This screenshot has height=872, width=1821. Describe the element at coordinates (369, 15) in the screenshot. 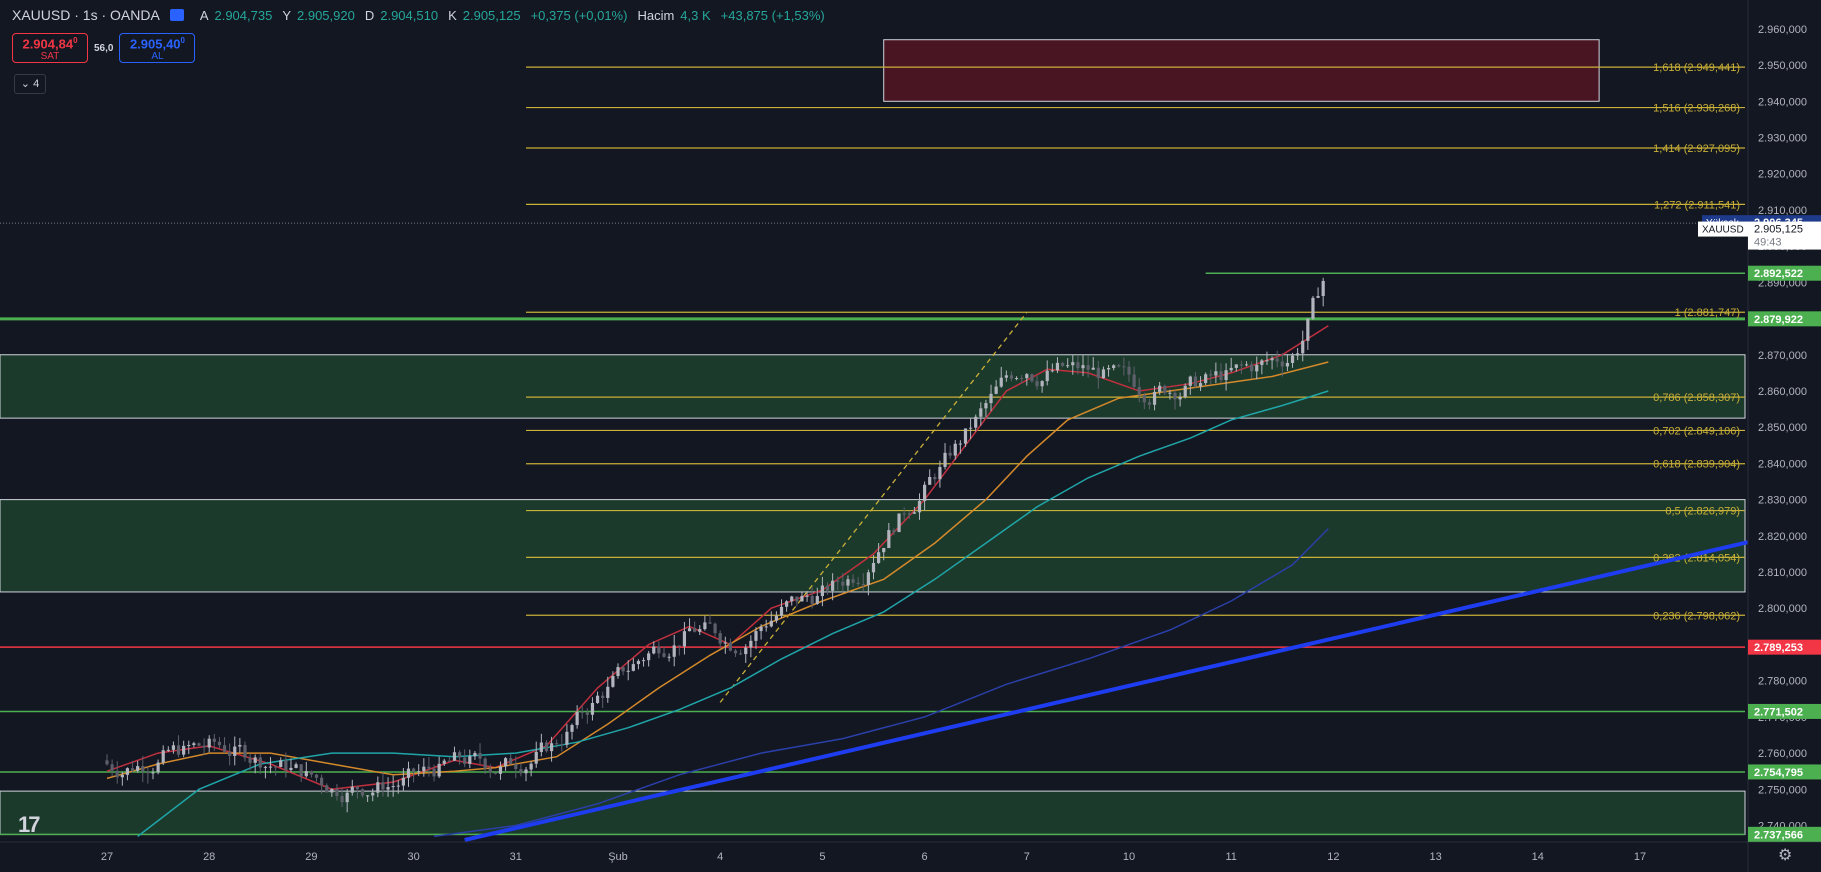

I see `low-key: D` at that location.